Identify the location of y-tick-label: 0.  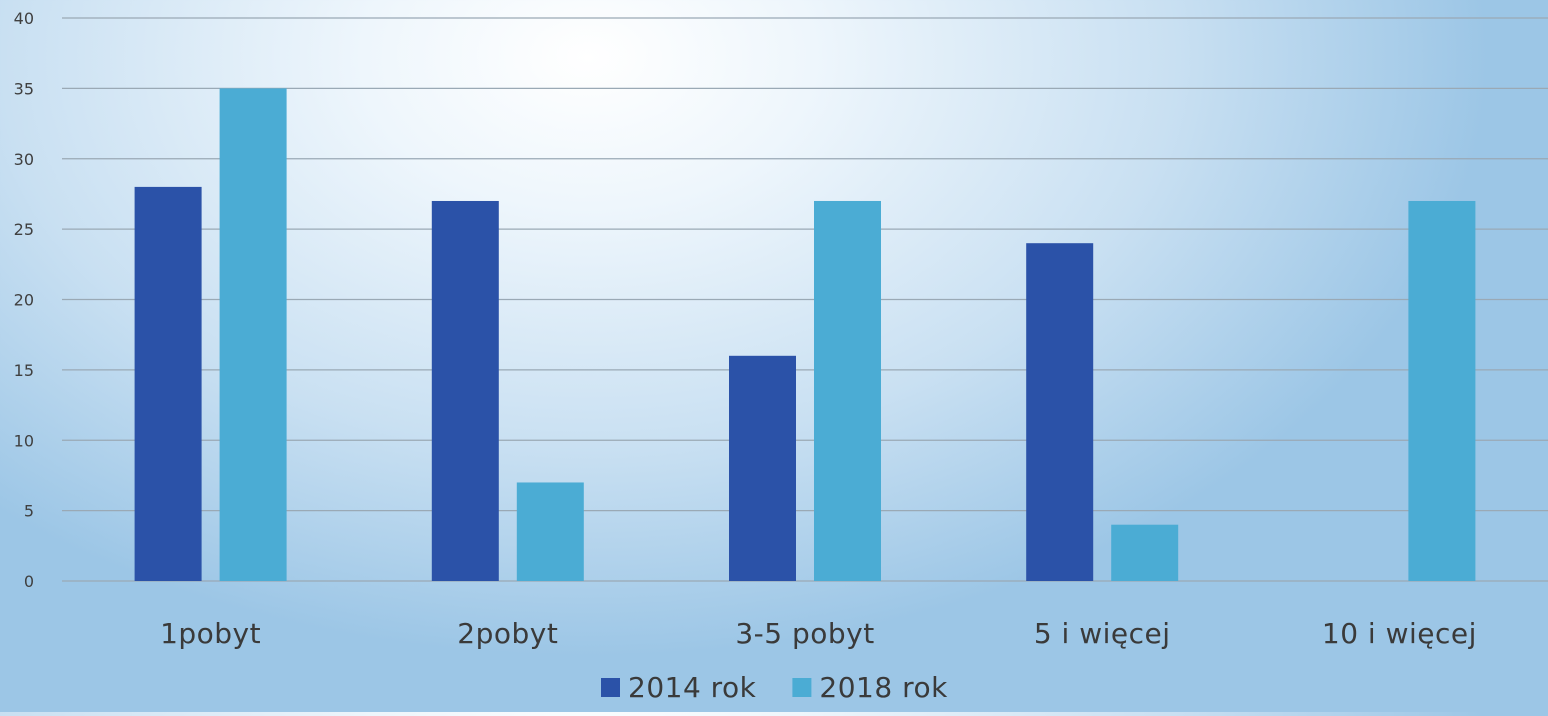
(29, 581).